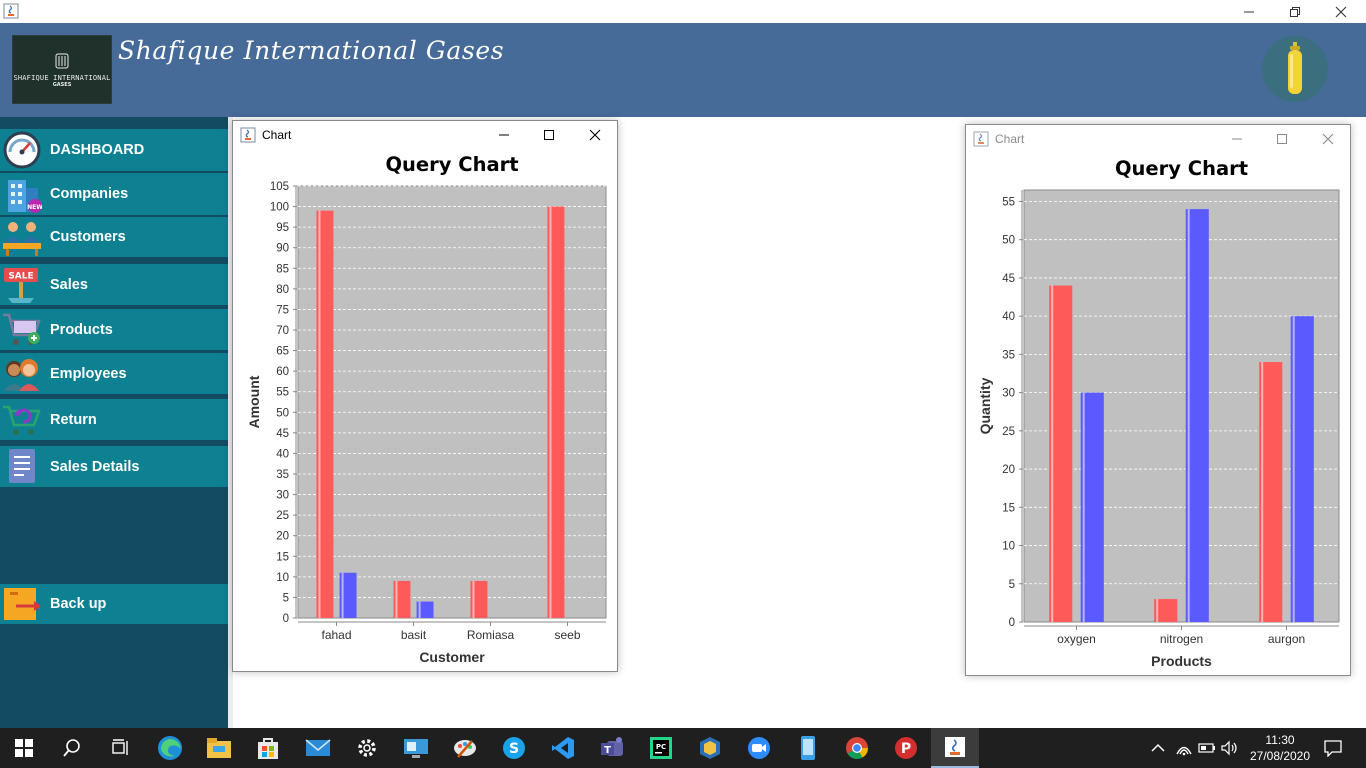 Image resolution: width=1366 pixels, height=768 pixels. I want to click on sidebar-item-return: Return, so click(114, 419).